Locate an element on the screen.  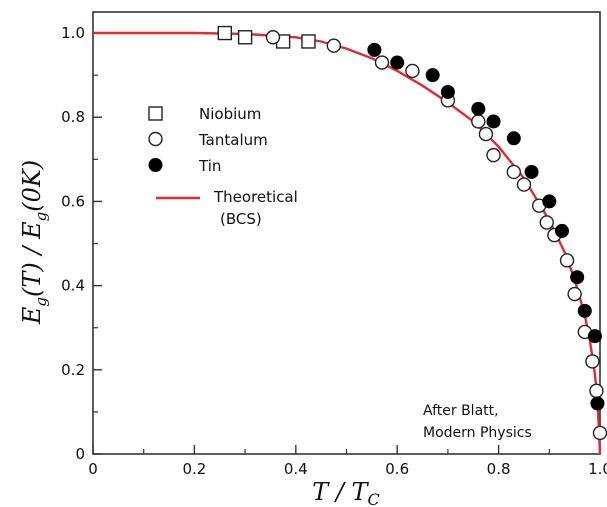
legend-label-niobium: Niobium is located at coordinates (230, 114).